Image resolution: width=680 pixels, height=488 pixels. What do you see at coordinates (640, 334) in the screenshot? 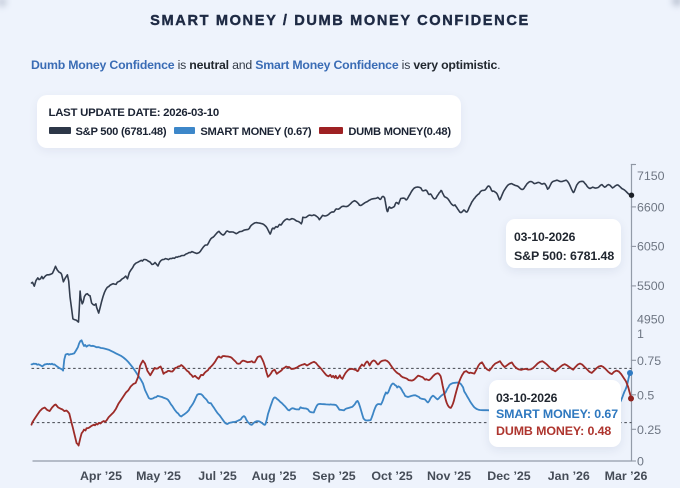
I see `svg-text: 1` at bounding box center [640, 334].